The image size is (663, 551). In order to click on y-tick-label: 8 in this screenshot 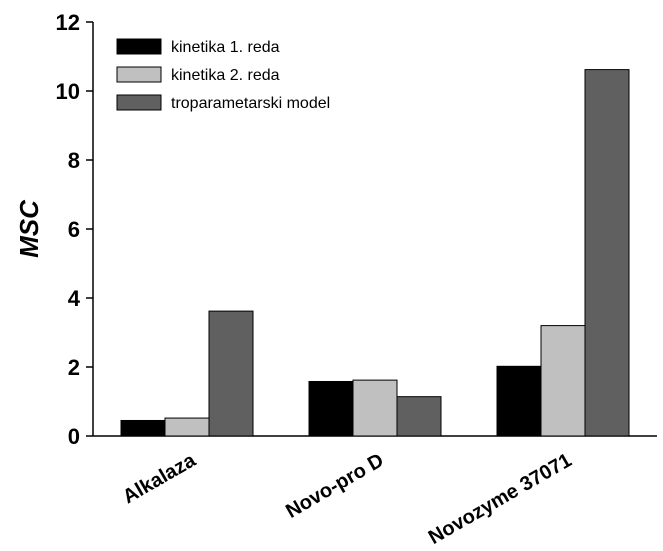, I will do `click(74, 160)`.